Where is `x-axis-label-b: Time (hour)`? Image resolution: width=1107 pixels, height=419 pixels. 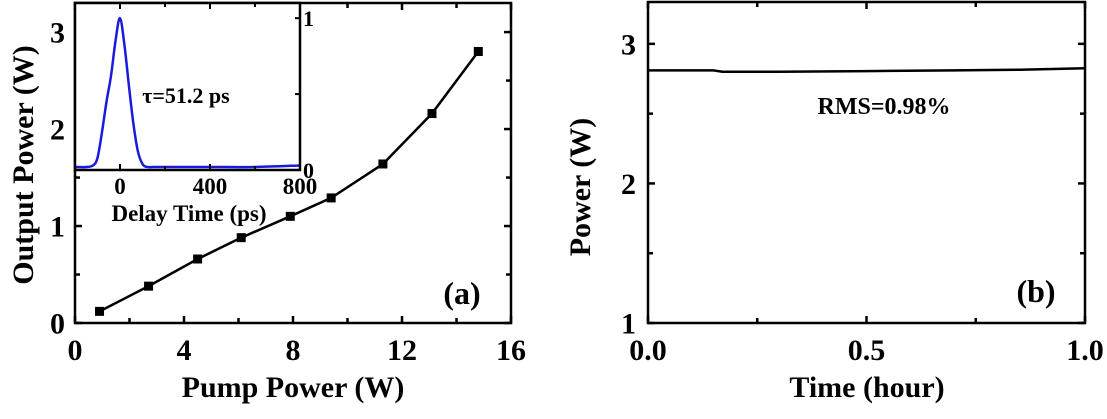 x-axis-label-b: Time (hour) is located at coordinates (866, 387).